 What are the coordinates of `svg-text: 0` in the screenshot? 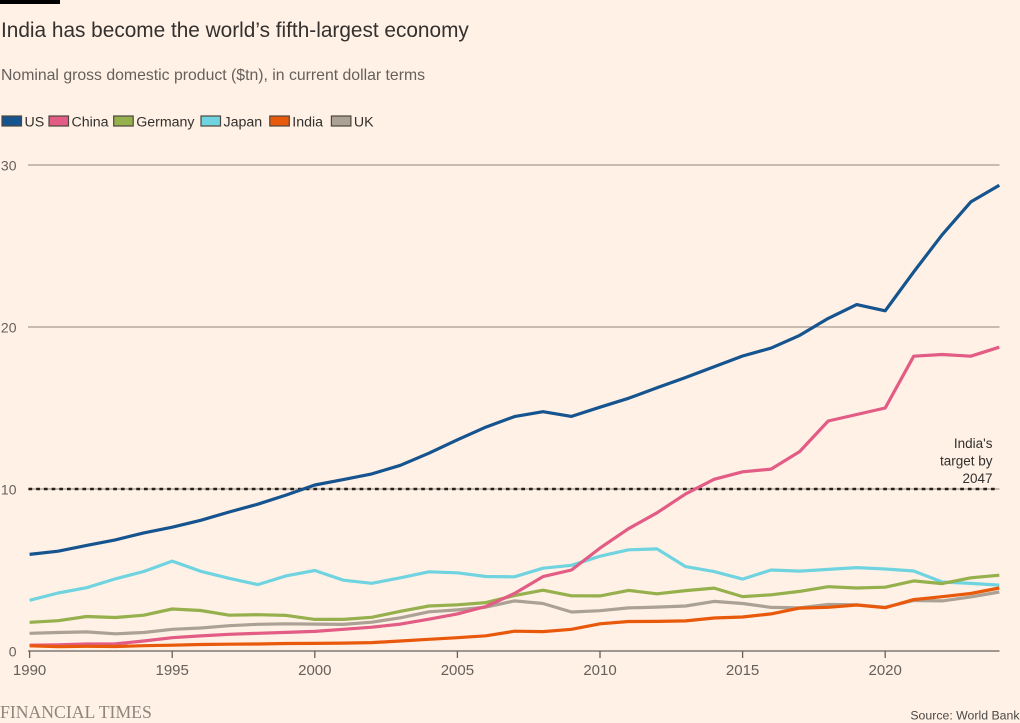 It's located at (13, 652).